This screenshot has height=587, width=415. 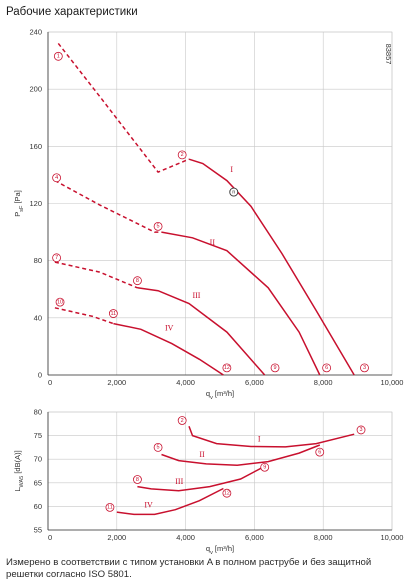 I want to click on s-series-label: I, so click(x=259, y=439).